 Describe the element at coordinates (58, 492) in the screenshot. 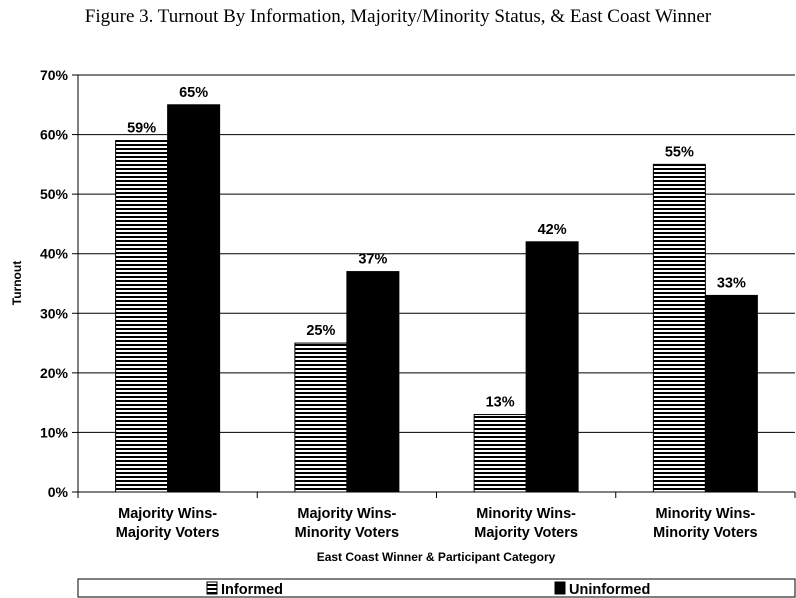

I see `y-tick-label: 0%` at that location.